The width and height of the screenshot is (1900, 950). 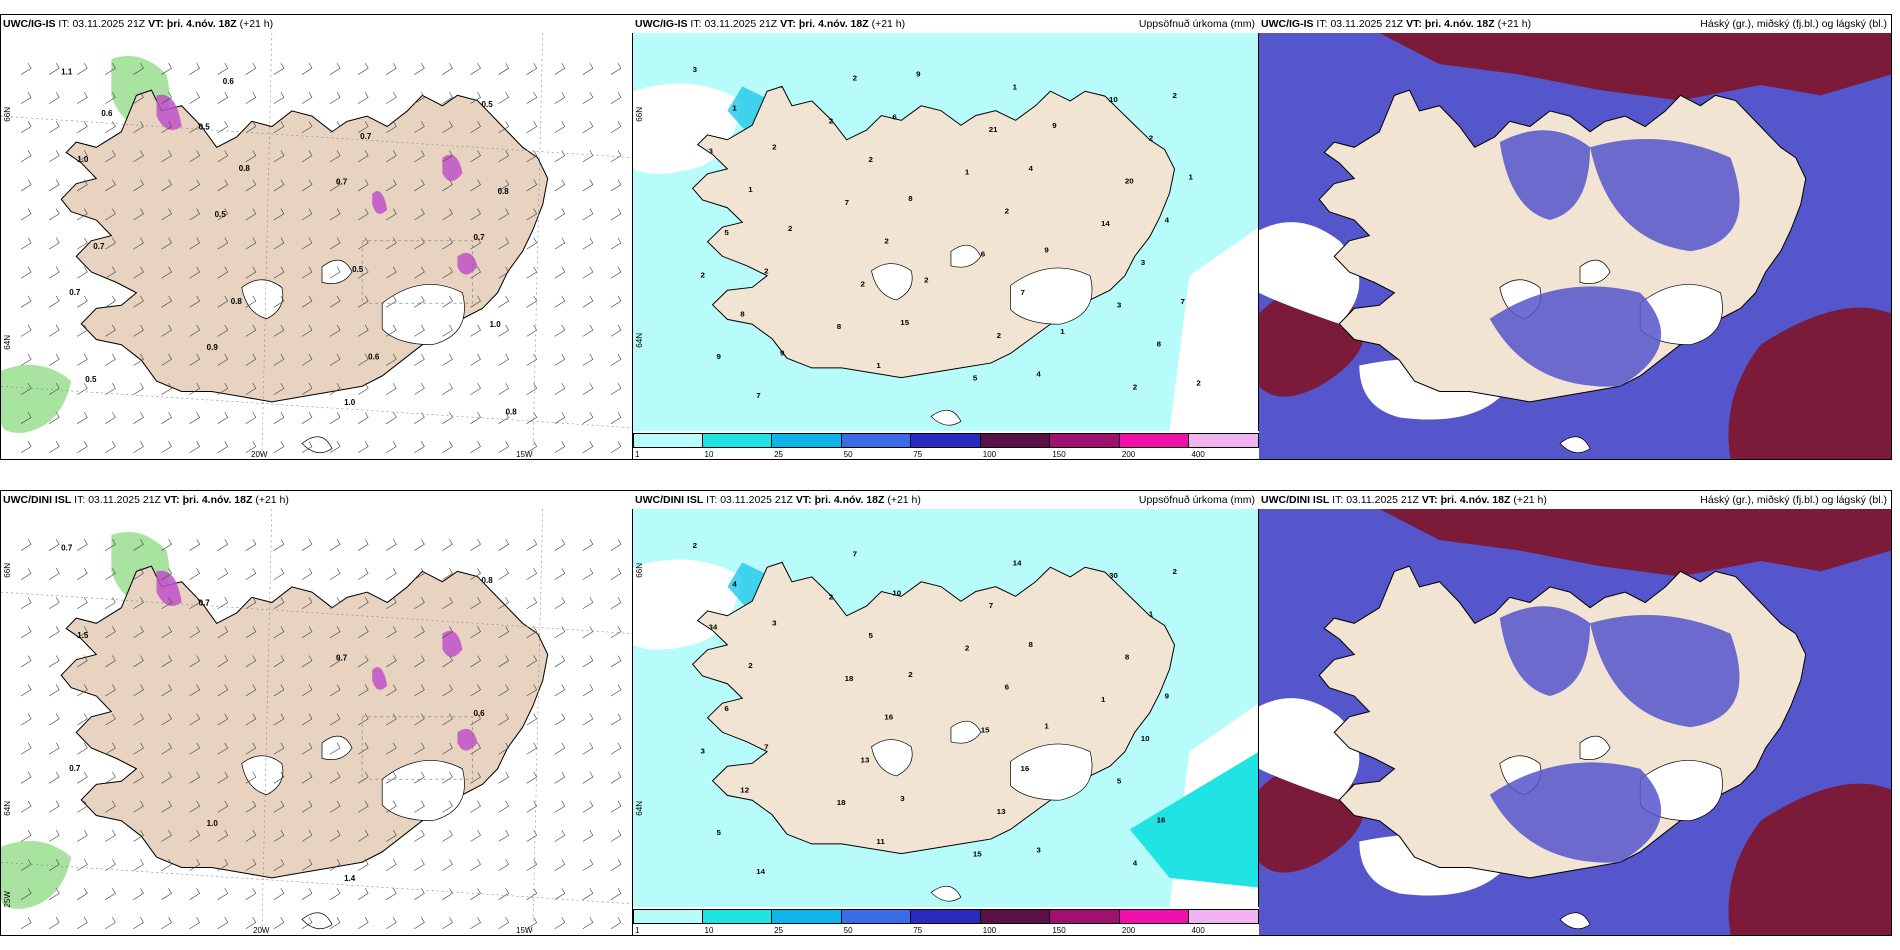 What do you see at coordinates (918, 930) in the screenshot?
I see `colorbar-tick-label: 75` at bounding box center [918, 930].